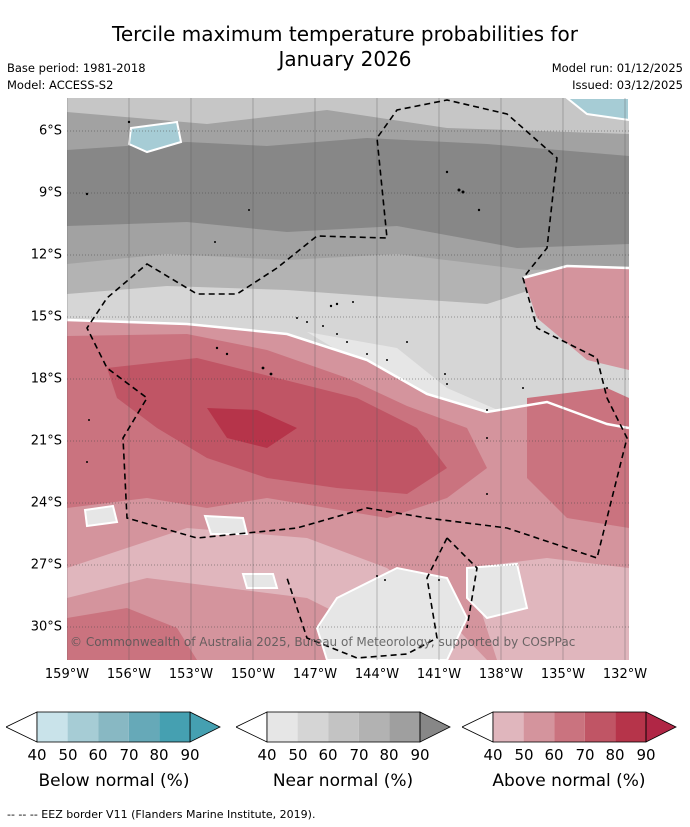  Describe the element at coordinates (46, 317) in the screenshot. I see `lat-label-15s: 15°S` at that location.